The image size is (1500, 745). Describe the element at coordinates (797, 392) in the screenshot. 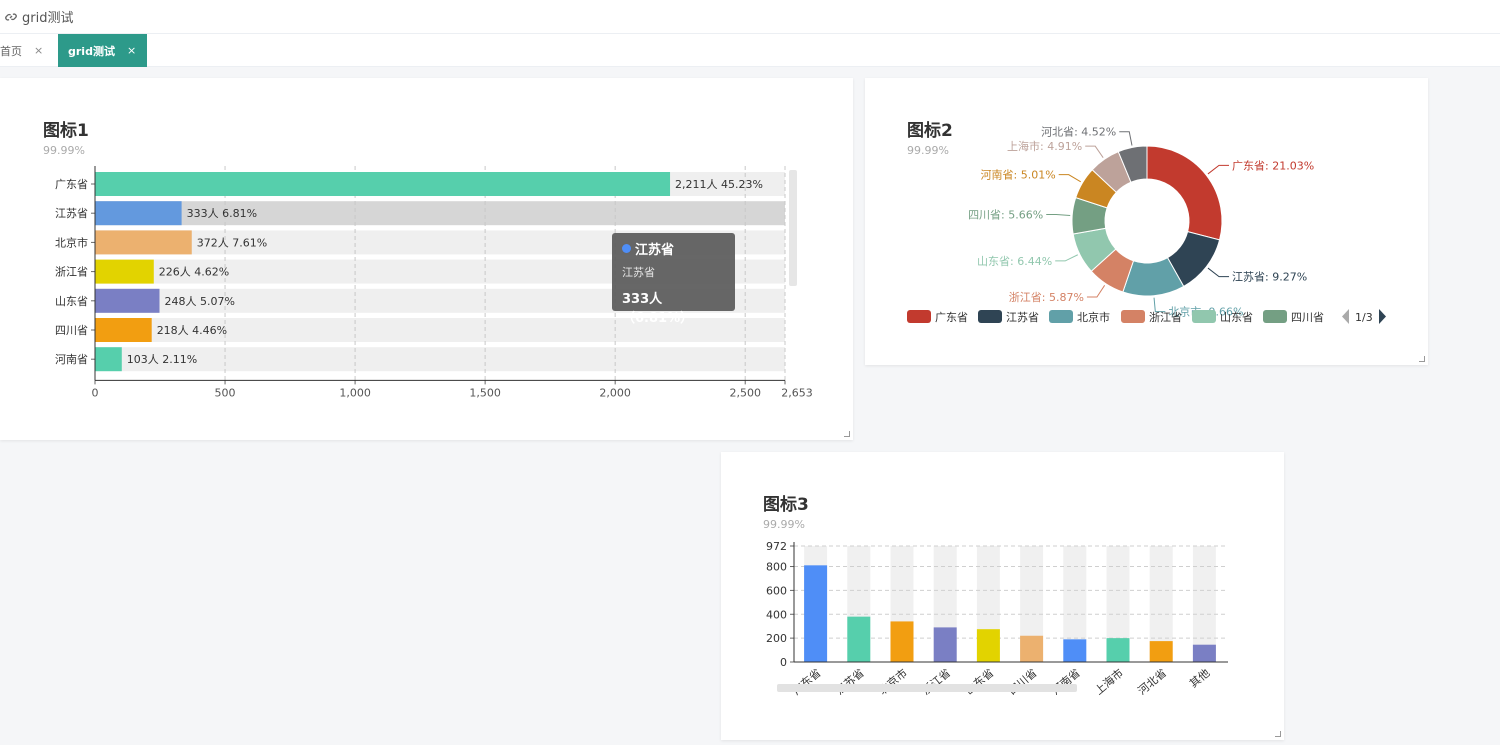

I see `x-tick-label: 2,653` at that location.